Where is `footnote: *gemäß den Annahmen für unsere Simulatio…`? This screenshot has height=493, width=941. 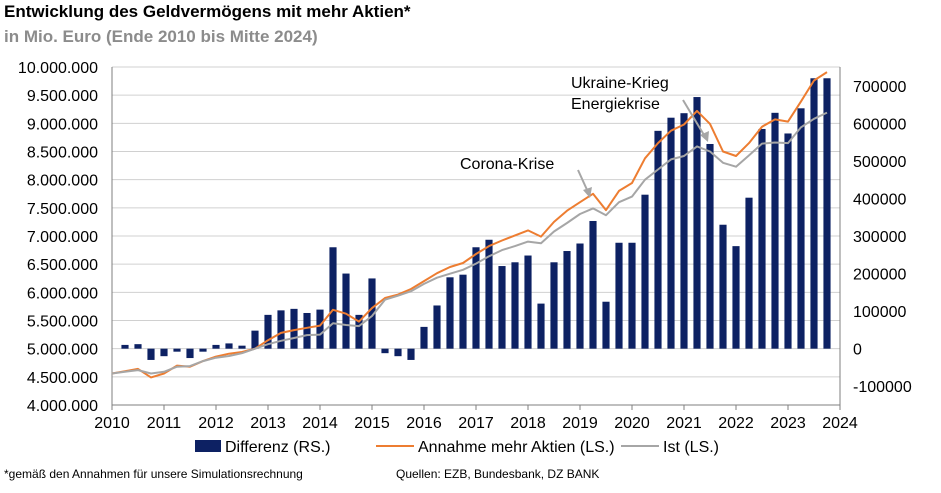
footnote: *gemäß den Annahmen für unsere Simulatio… is located at coordinates (153, 474).